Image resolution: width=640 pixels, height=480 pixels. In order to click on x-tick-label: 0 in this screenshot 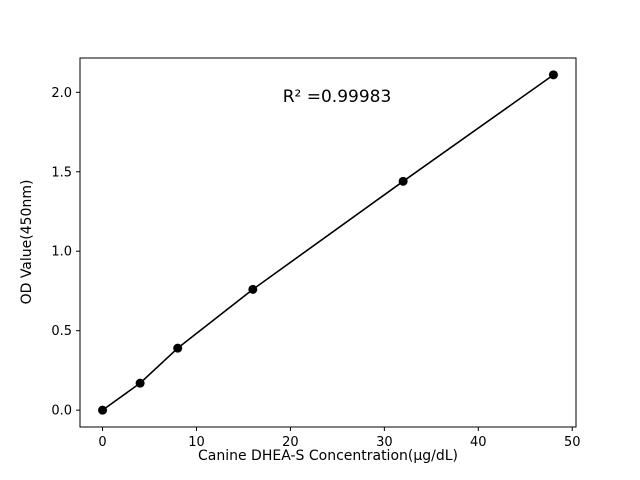, I will do `click(102, 442)`.